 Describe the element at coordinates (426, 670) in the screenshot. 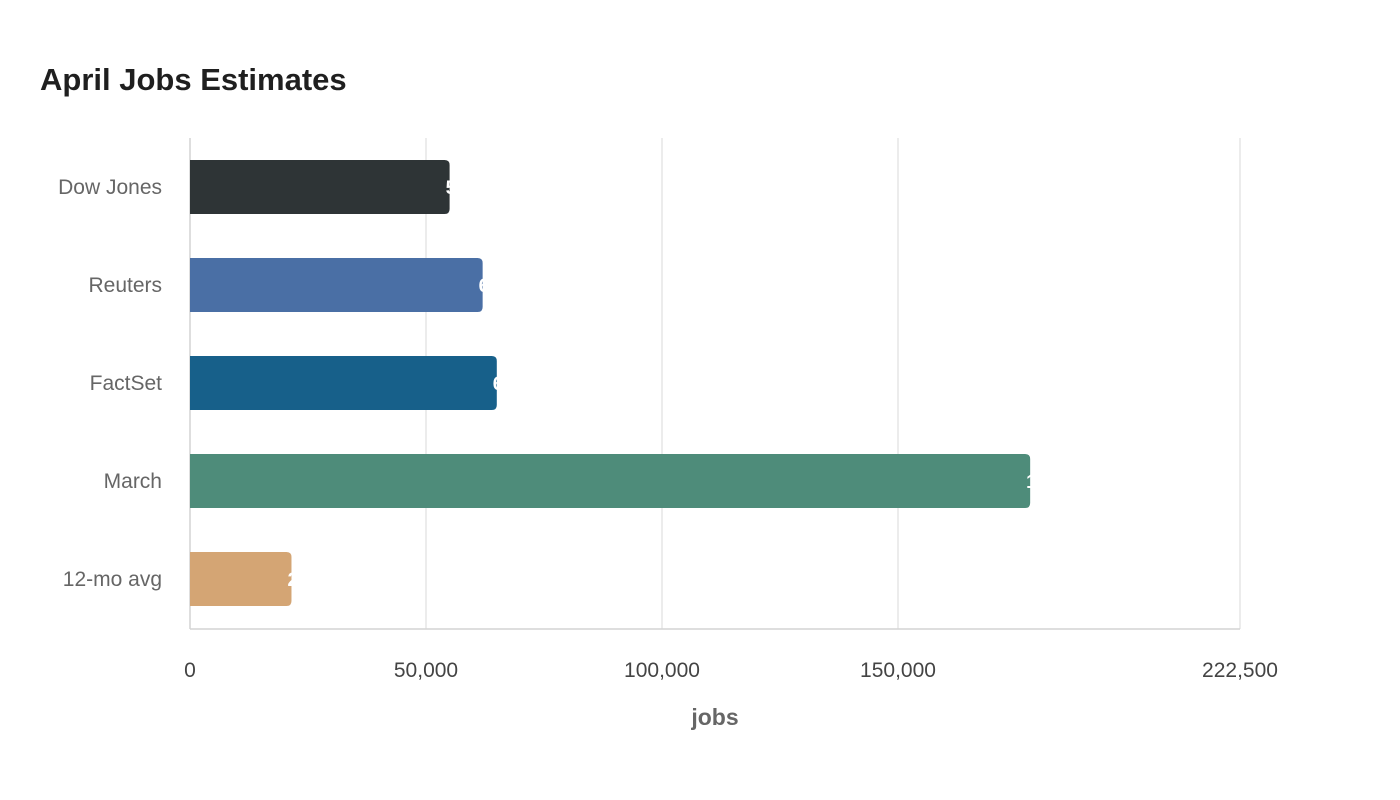

I see `x-tick-label: 50,000` at that location.